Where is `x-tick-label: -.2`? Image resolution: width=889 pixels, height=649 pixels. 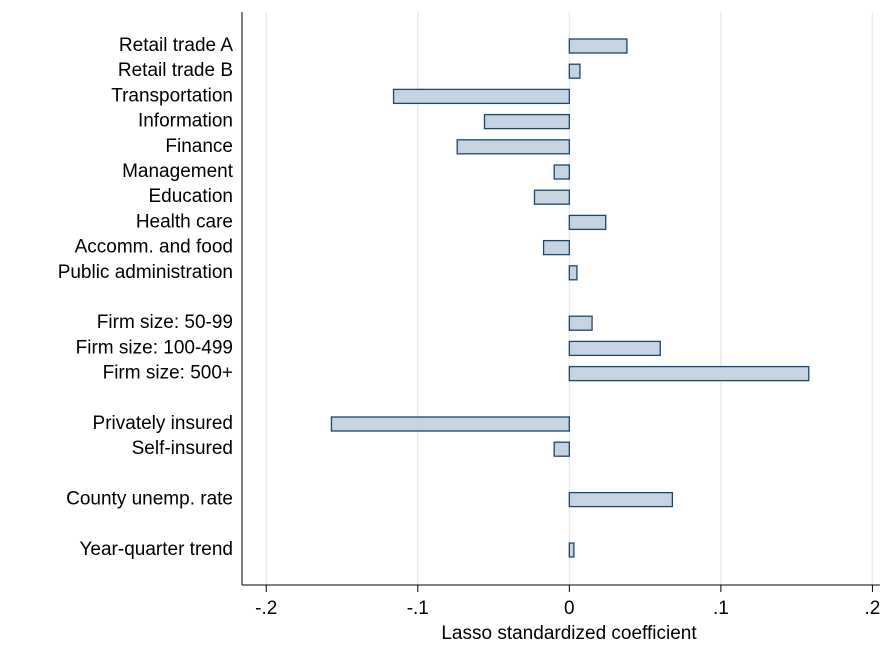 x-tick-label: -.2 is located at coordinates (266, 608).